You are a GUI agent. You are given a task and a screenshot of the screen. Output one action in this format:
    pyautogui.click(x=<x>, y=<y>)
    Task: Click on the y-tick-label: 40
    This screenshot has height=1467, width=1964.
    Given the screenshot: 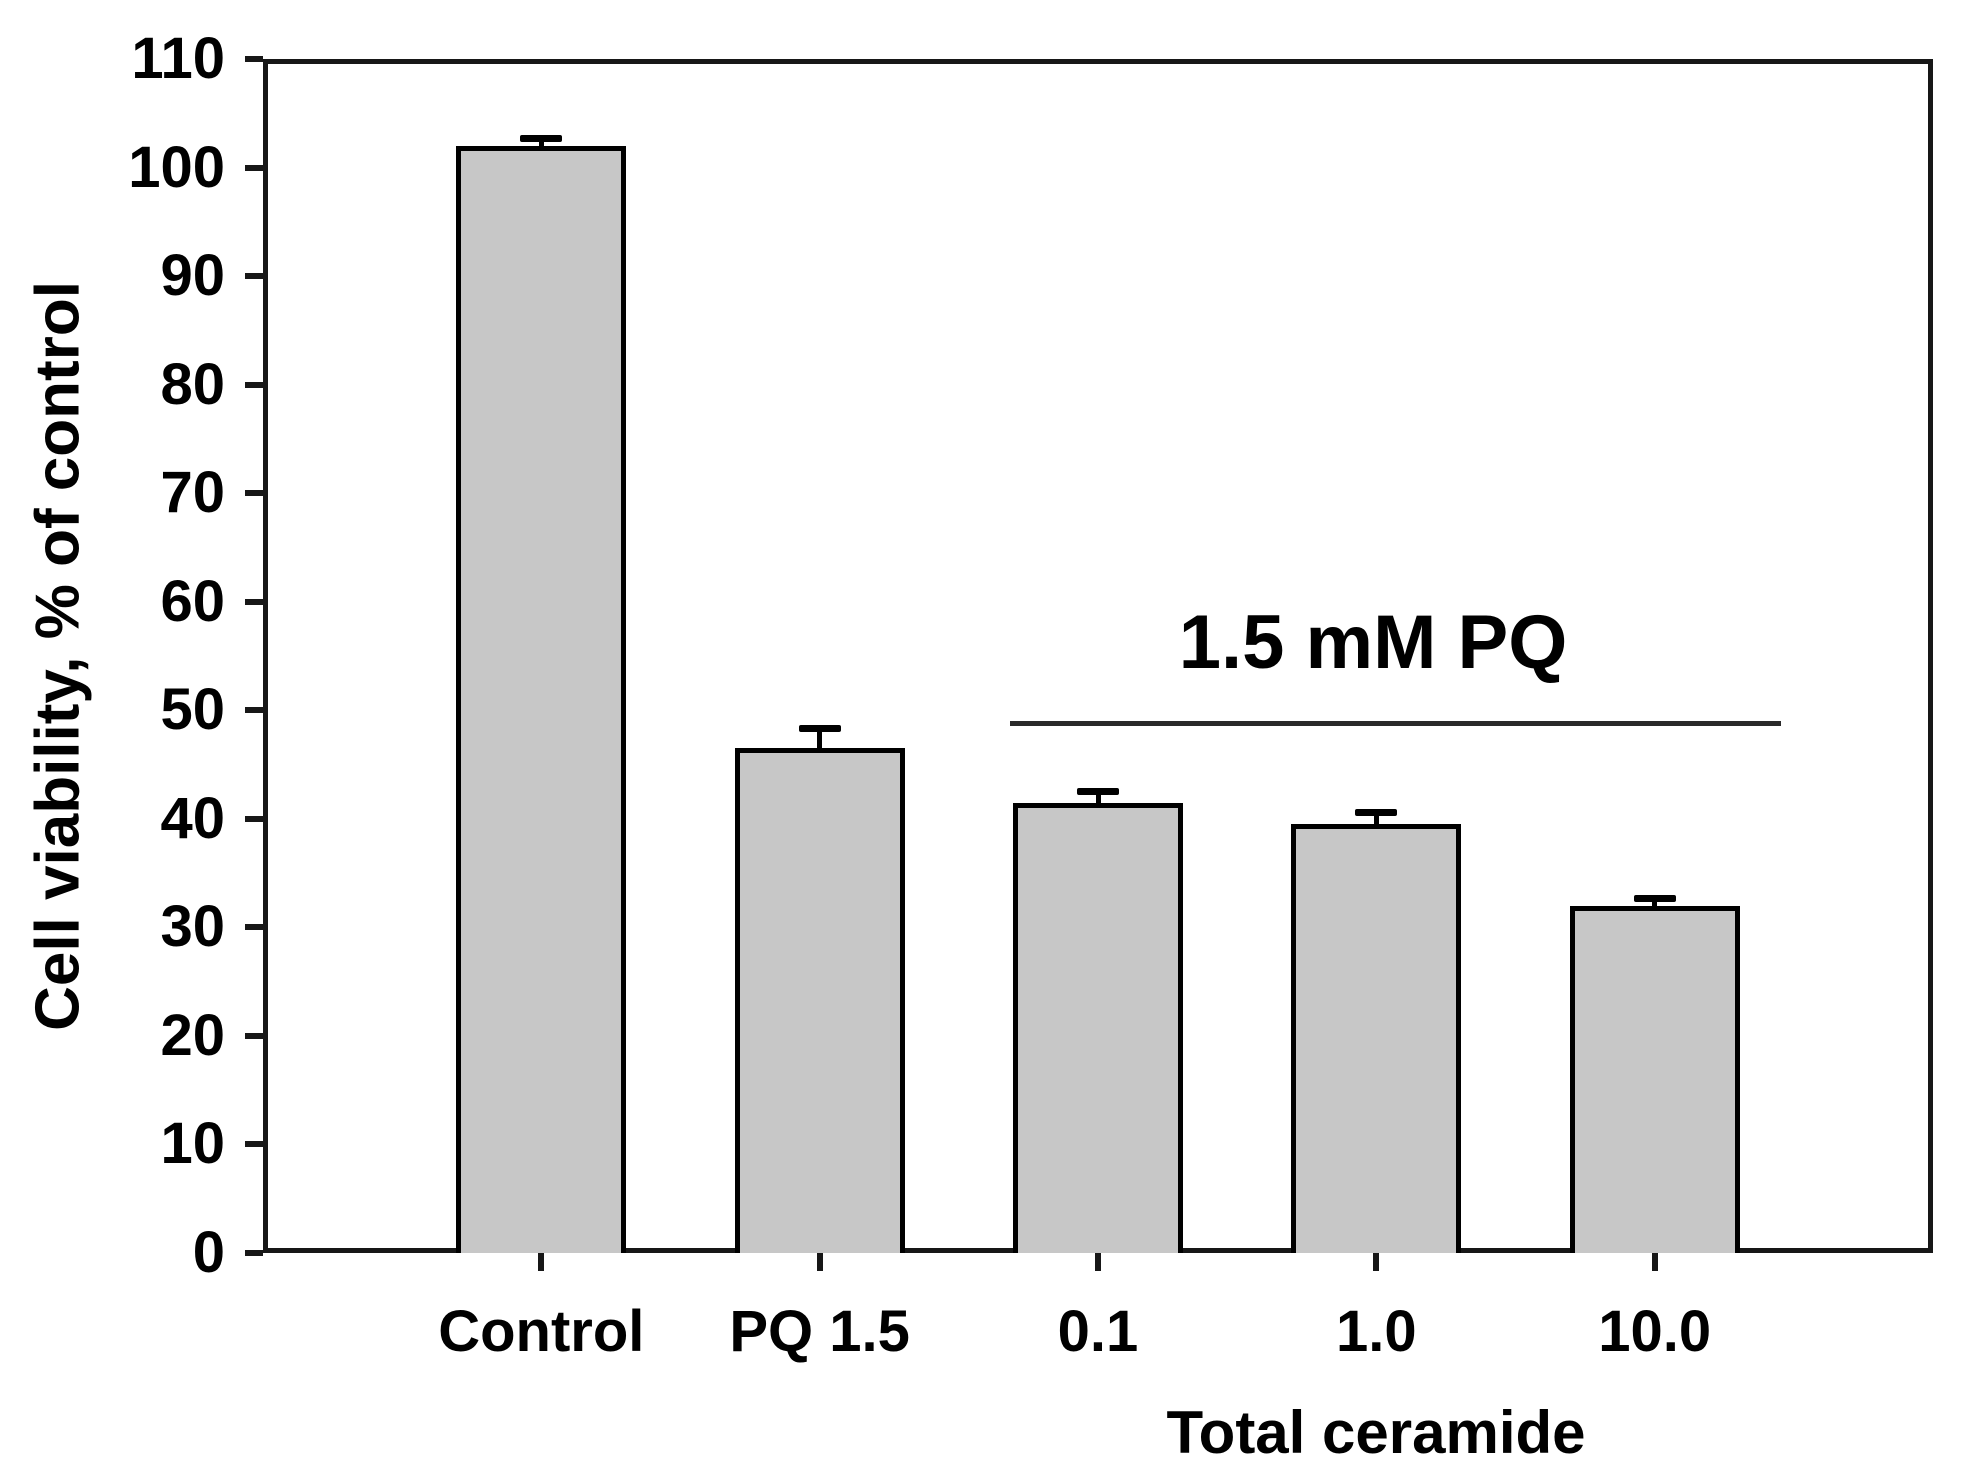 What is the action you would take?
    pyautogui.click(x=192, y=818)
    